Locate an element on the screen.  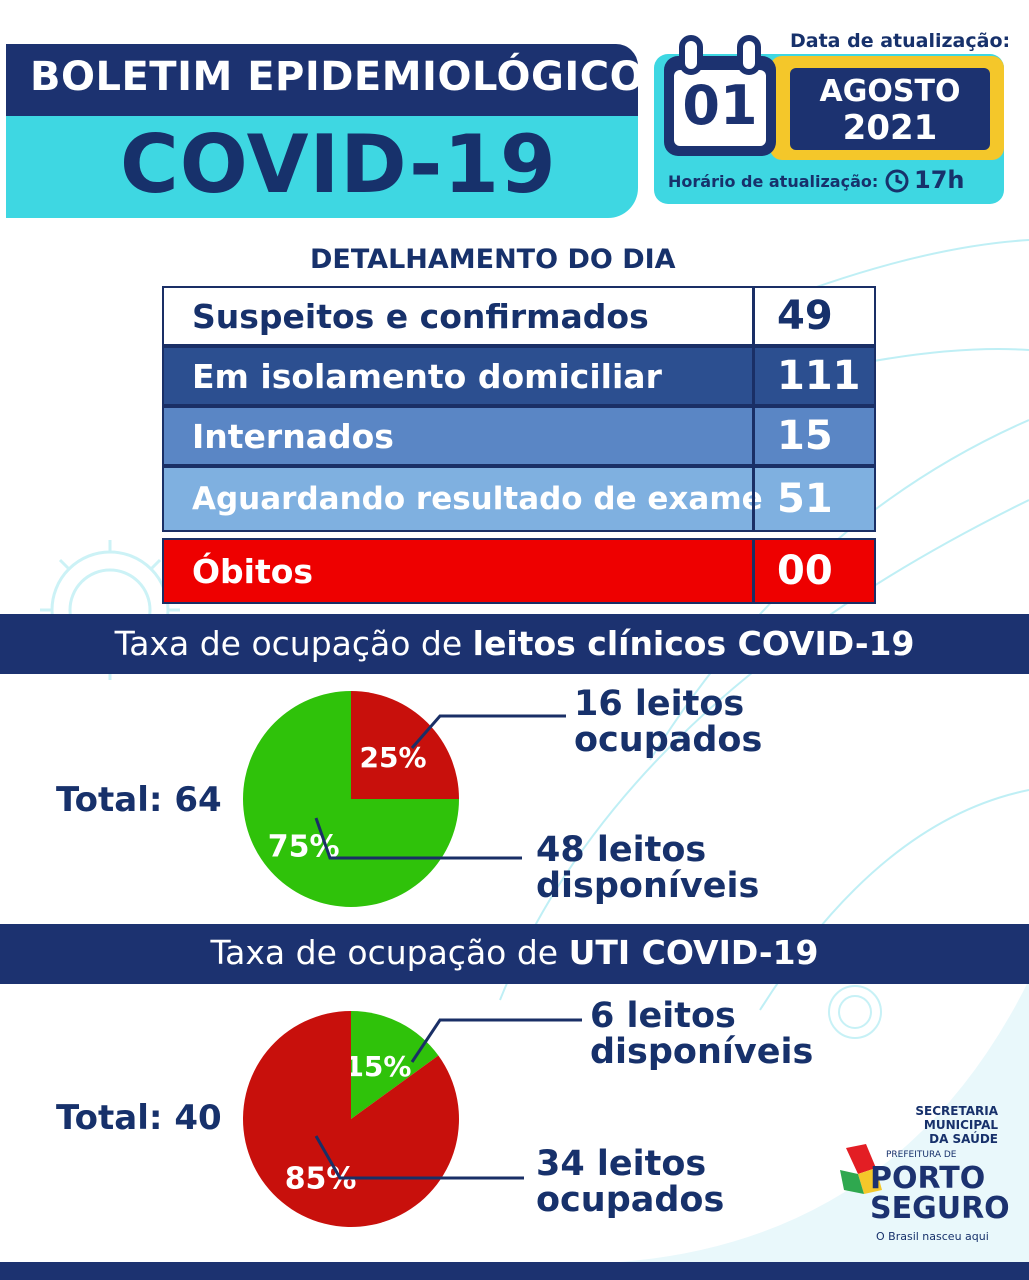
date-box is located at coordinates (890, 109).